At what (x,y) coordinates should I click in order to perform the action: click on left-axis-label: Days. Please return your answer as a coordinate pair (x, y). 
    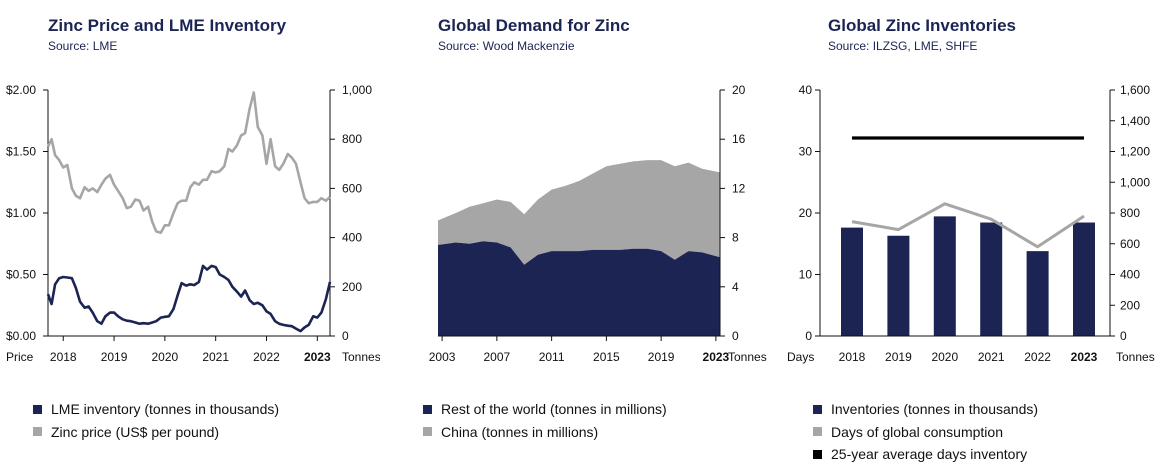
    Looking at the image, I should click on (800, 357).